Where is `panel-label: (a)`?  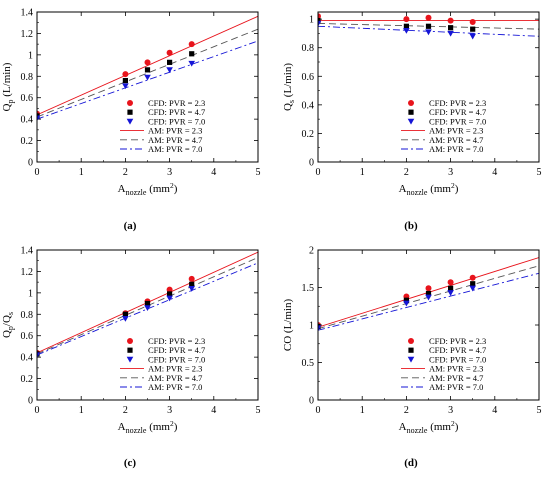
panel-label: (a) is located at coordinates (130, 226).